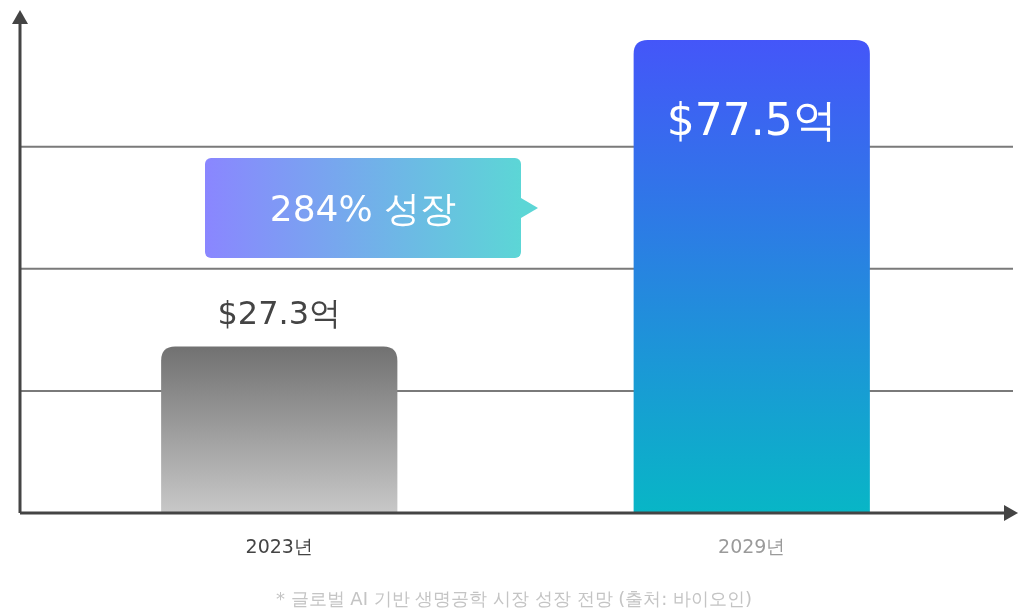  I want to click on x-tick-label: 2029년, so click(752, 546).